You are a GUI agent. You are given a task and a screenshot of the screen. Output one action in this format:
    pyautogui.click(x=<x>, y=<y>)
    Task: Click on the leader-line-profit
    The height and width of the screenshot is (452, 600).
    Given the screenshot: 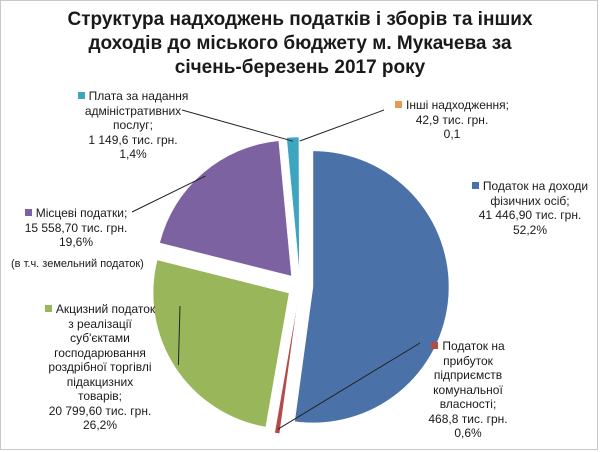 What is the action you would take?
    pyautogui.click(x=349, y=386)
    